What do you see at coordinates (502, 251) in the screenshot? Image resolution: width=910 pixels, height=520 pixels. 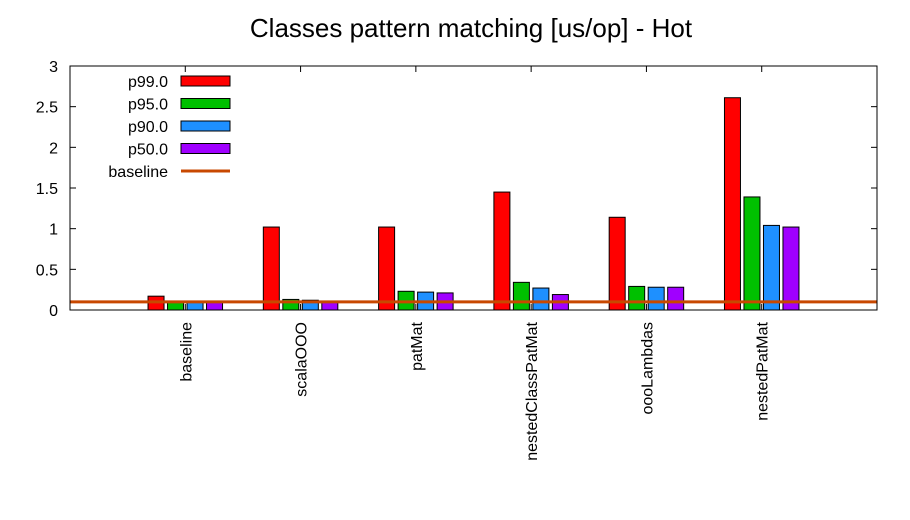 I see `bar-p99.0-nestedClassPatMat` at bounding box center [502, 251].